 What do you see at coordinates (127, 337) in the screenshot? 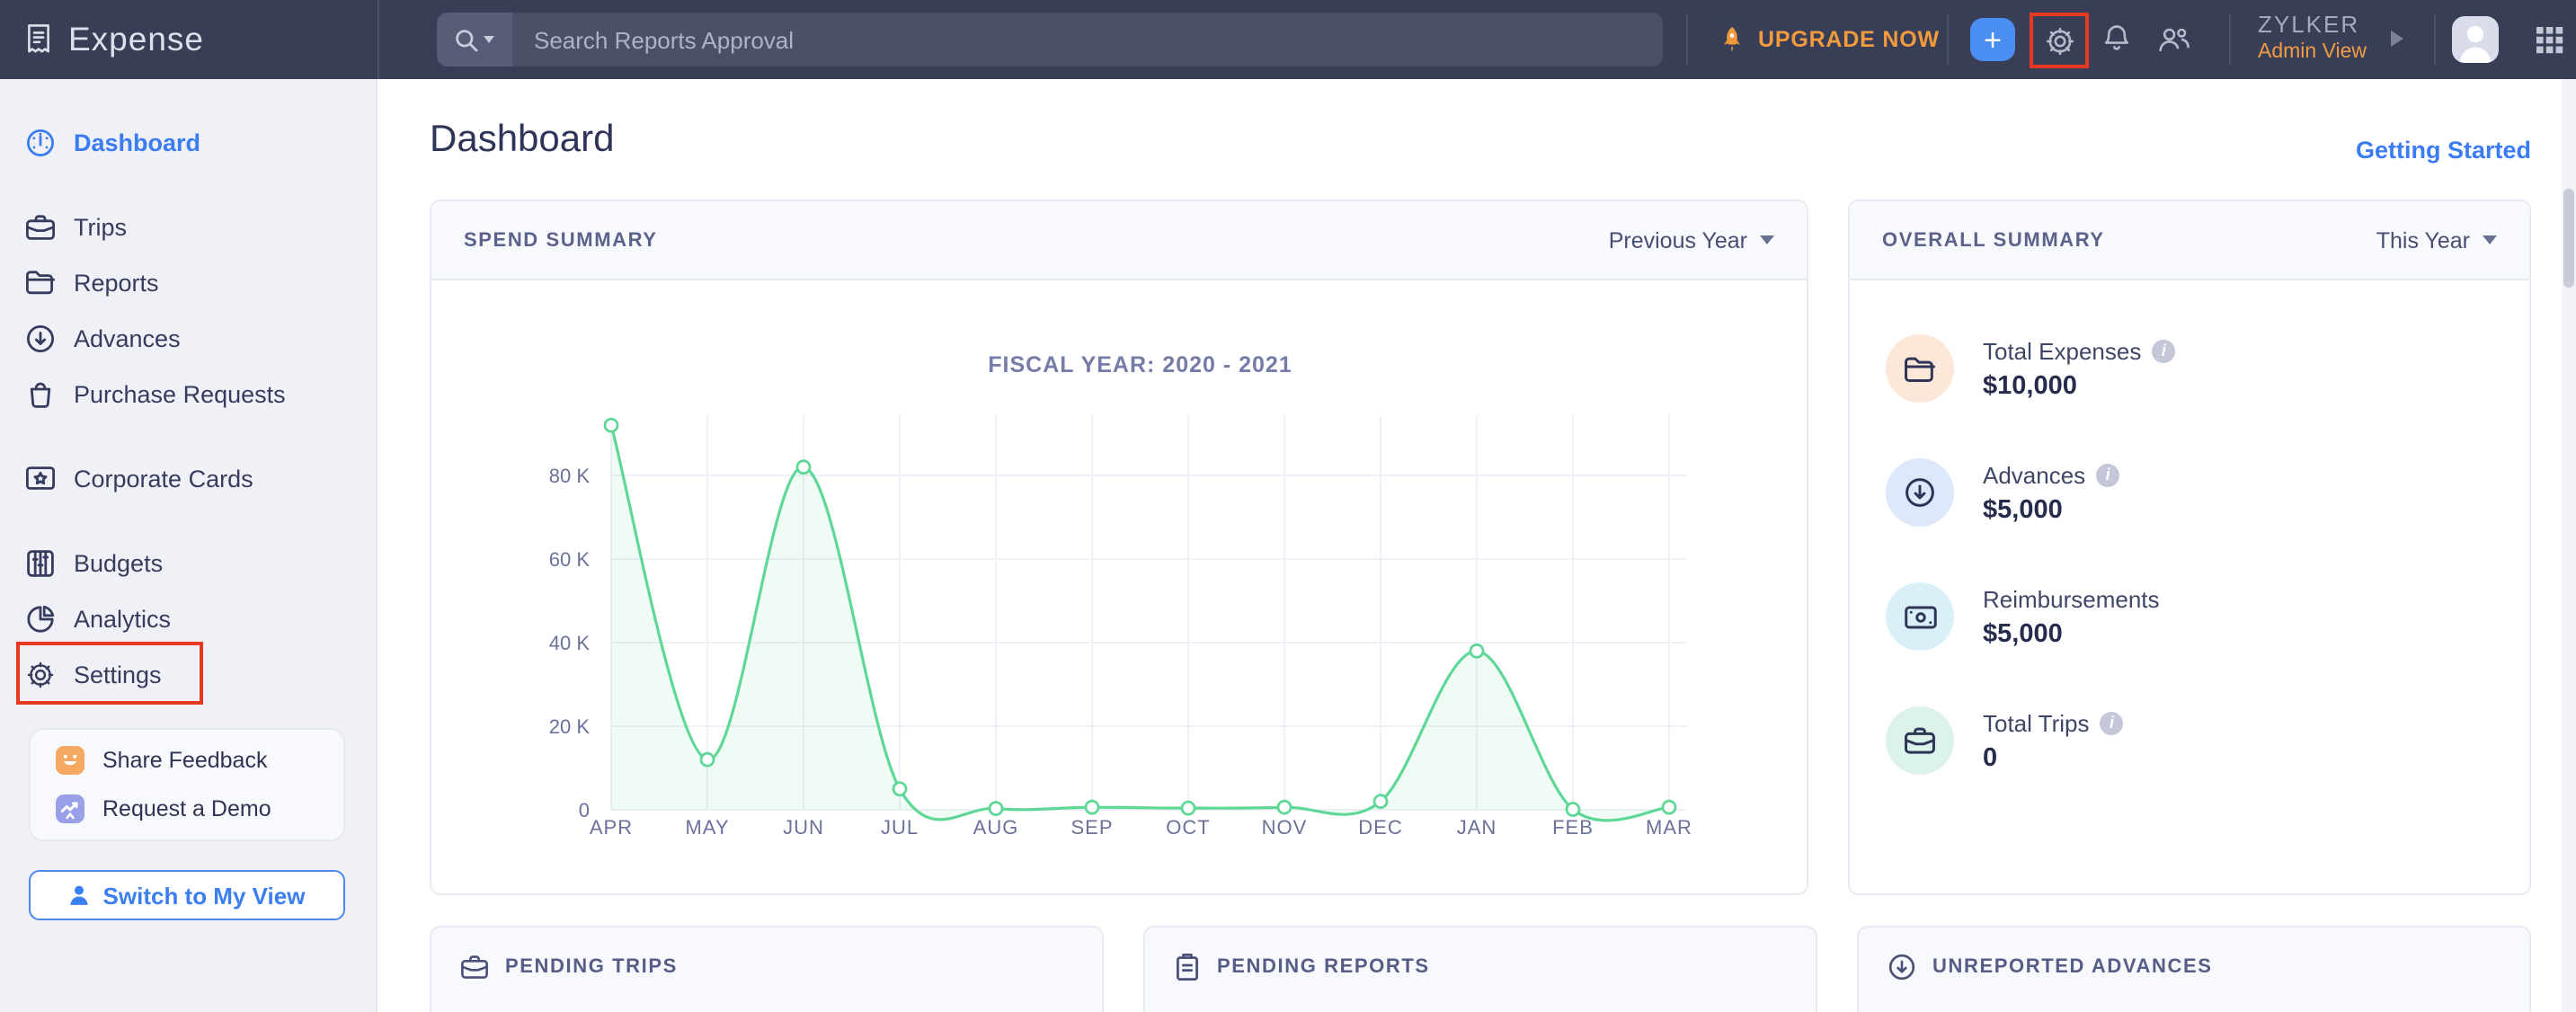
I see `sidebar-item-label: Advances` at bounding box center [127, 337].